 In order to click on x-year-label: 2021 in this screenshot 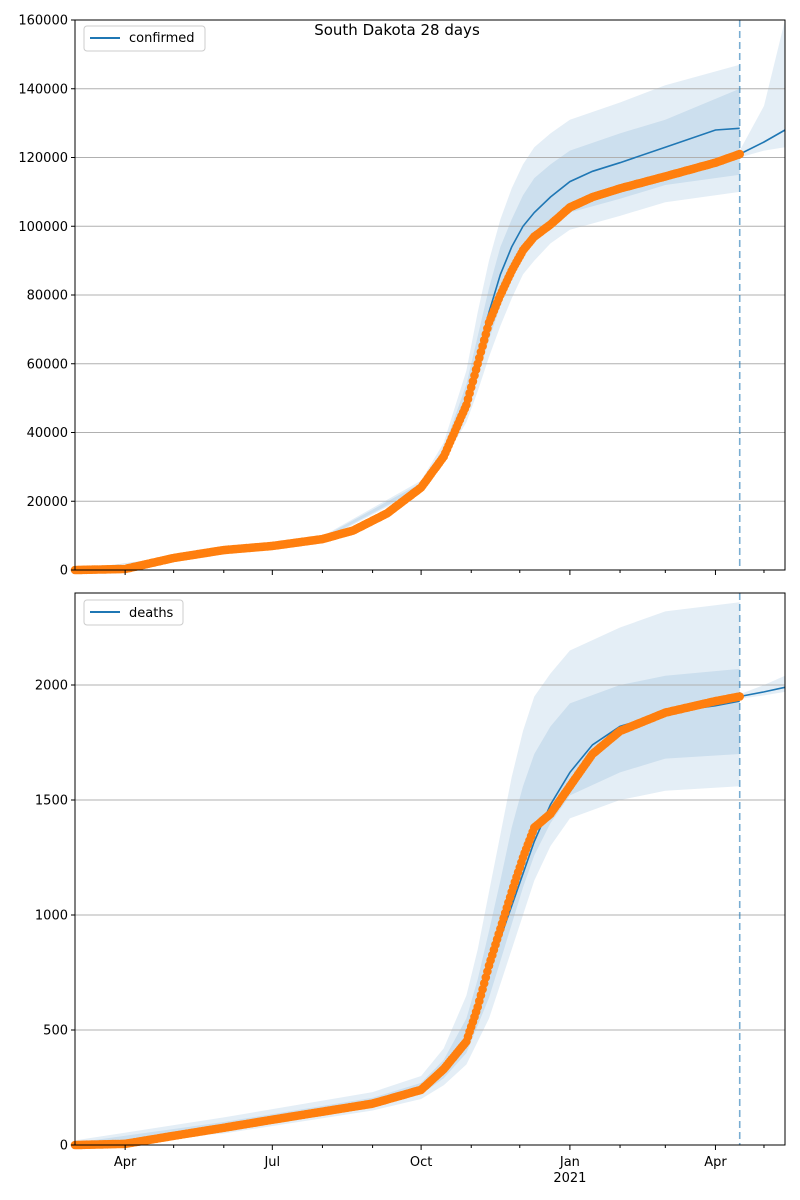, I will do `click(569, 1178)`.